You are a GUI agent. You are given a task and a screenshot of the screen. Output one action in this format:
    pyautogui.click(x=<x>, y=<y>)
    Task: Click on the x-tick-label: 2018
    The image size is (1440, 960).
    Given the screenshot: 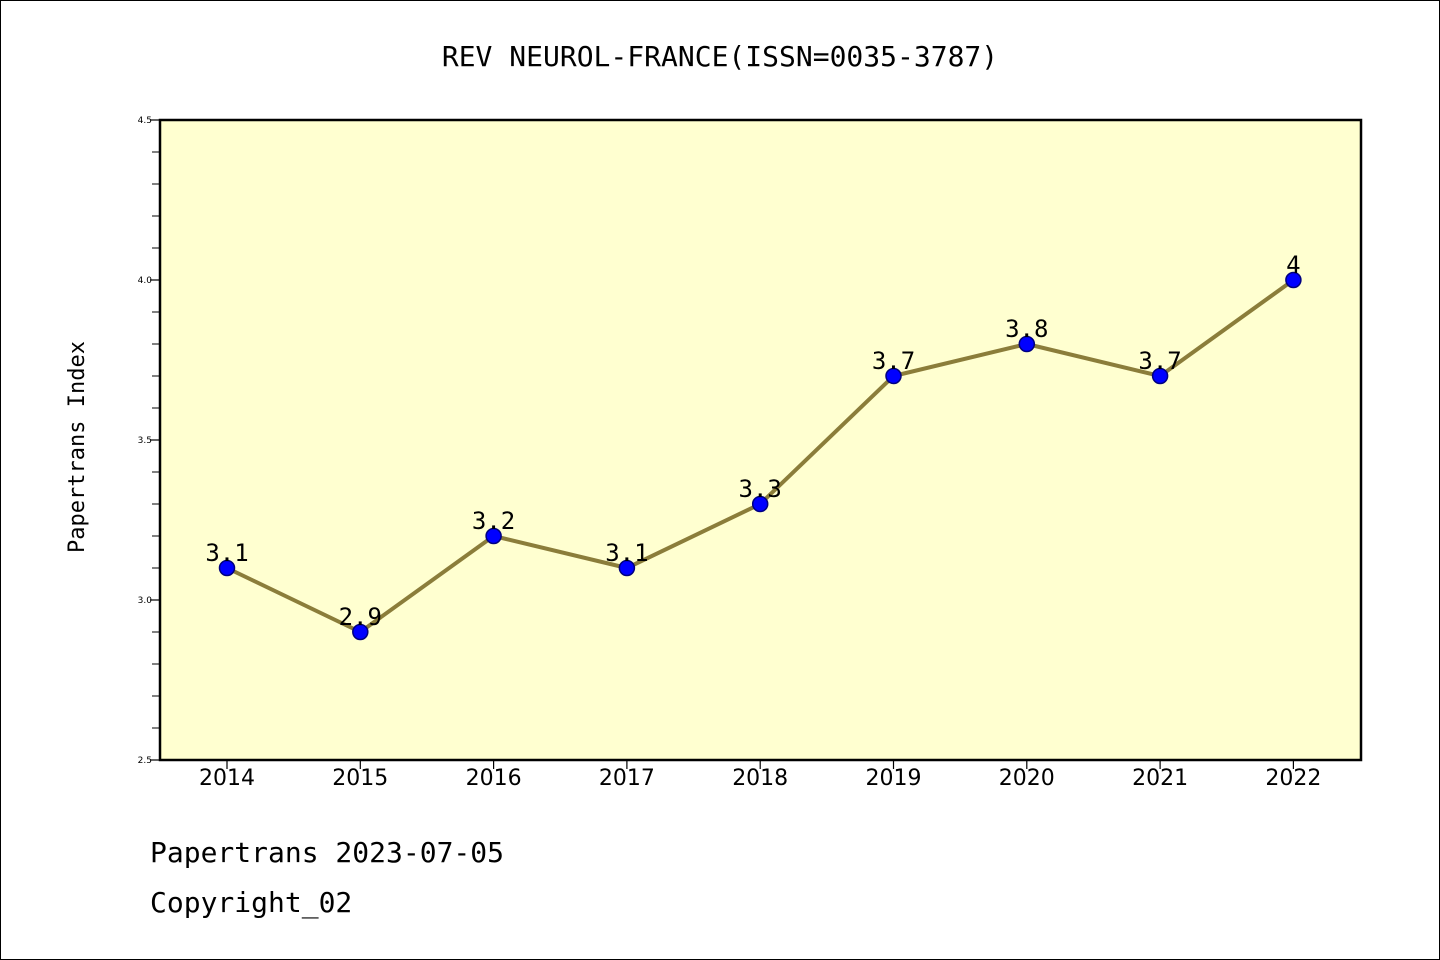 What is the action you would take?
    pyautogui.click(x=760, y=778)
    